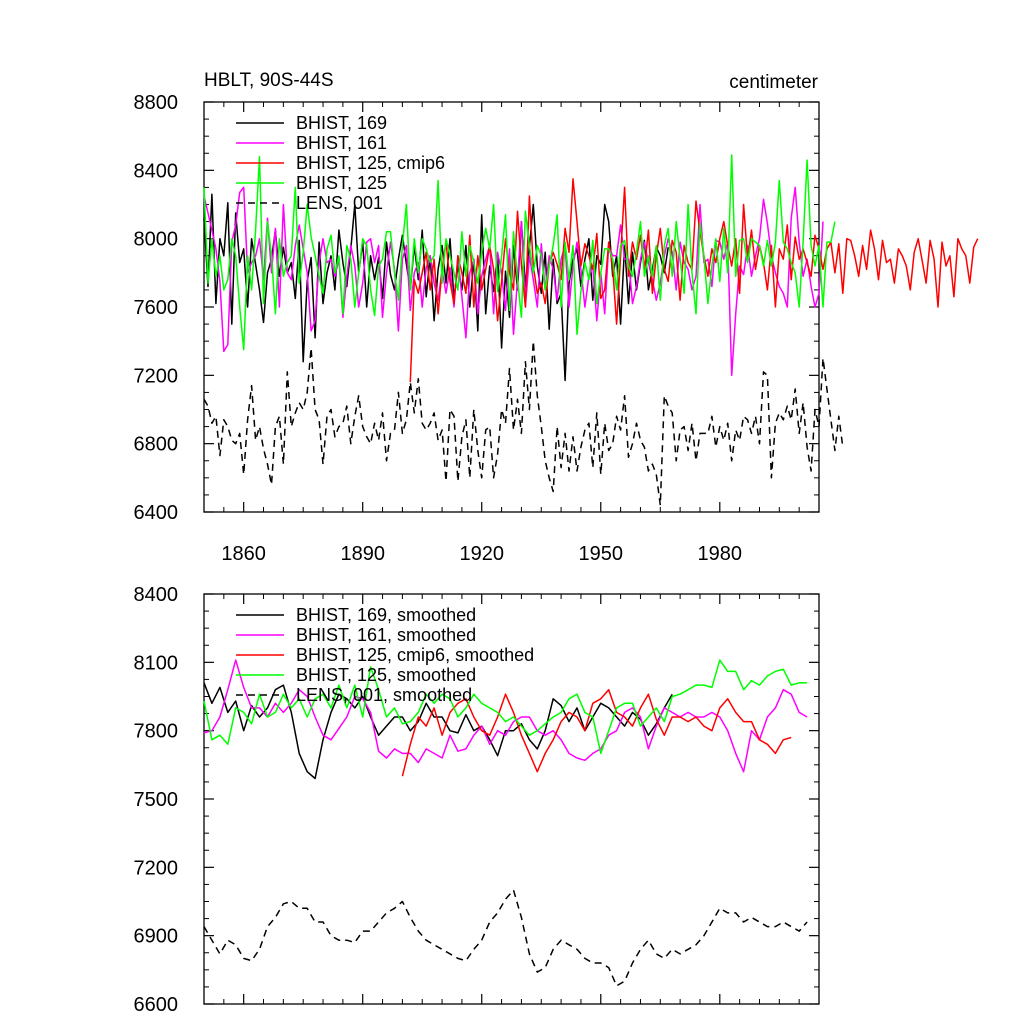 The width and height of the screenshot is (1024, 1024). What do you see at coordinates (370, 163) in the screenshot?
I see `legend-label: BHIST, 125, cmip6` at bounding box center [370, 163].